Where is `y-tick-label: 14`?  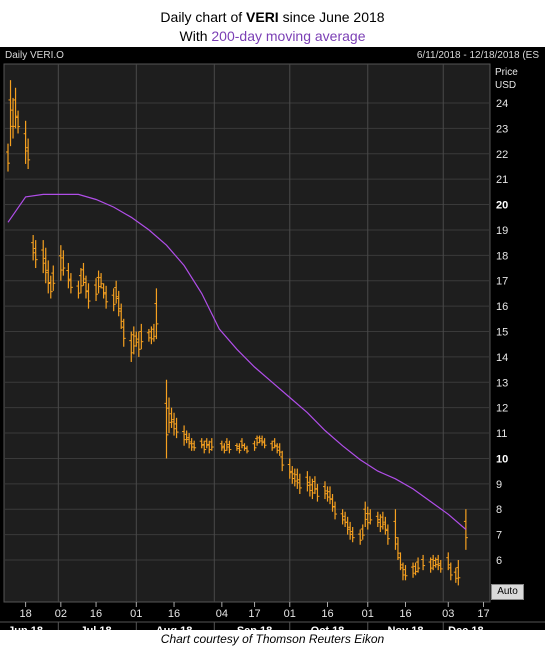
y-tick-label: 14 is located at coordinates (502, 358).